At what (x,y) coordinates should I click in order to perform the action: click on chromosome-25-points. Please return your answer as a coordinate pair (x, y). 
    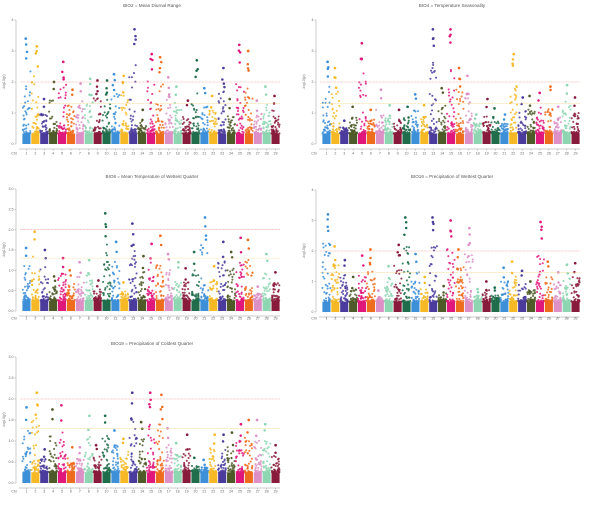
    Looking at the image, I should click on (540, 117).